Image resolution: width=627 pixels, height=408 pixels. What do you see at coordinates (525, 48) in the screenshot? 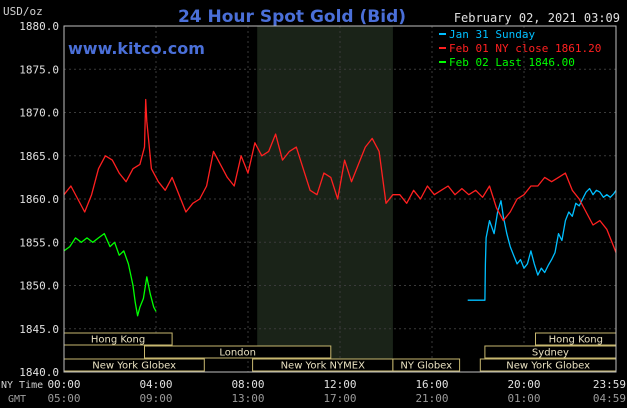
I see `legend-label: Feb 01 NY close 1861.20` at bounding box center [525, 48].